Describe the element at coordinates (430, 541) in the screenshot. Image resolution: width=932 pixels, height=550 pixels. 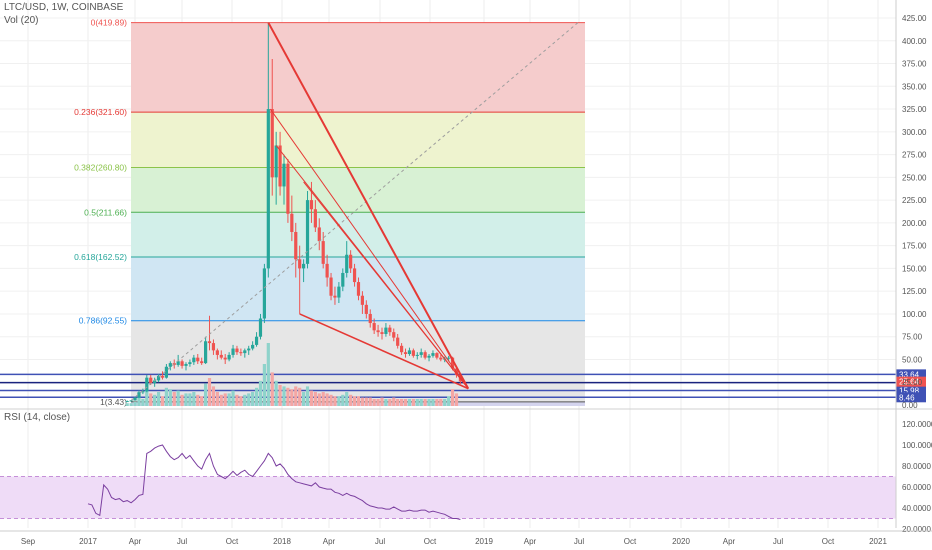
I see `x-tick-label: Oct` at that location.